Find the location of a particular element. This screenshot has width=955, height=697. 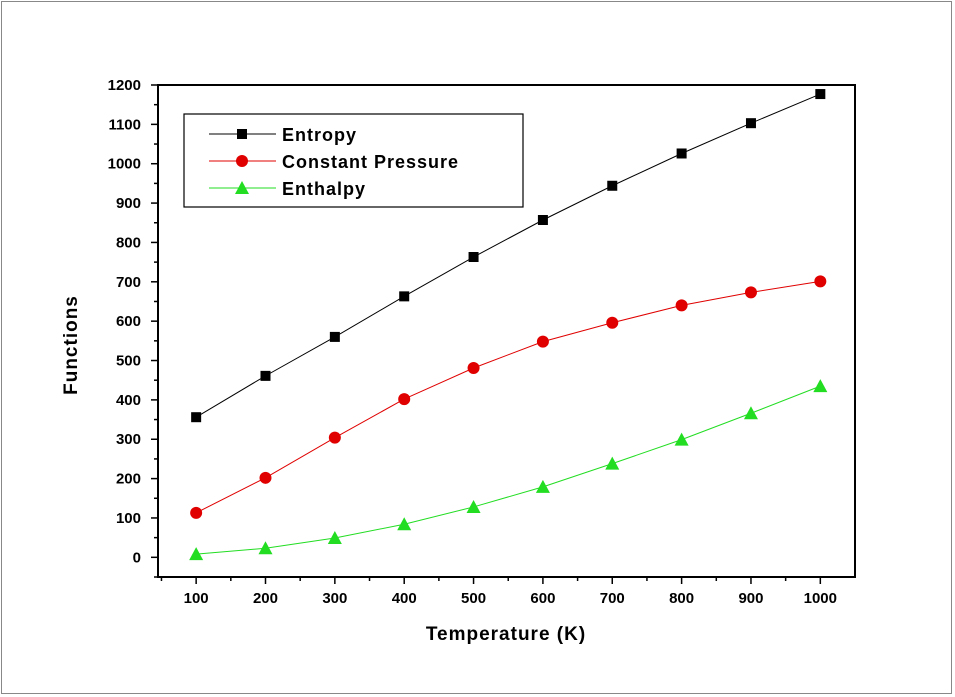

y-tick-label: 600 is located at coordinates (128, 321).